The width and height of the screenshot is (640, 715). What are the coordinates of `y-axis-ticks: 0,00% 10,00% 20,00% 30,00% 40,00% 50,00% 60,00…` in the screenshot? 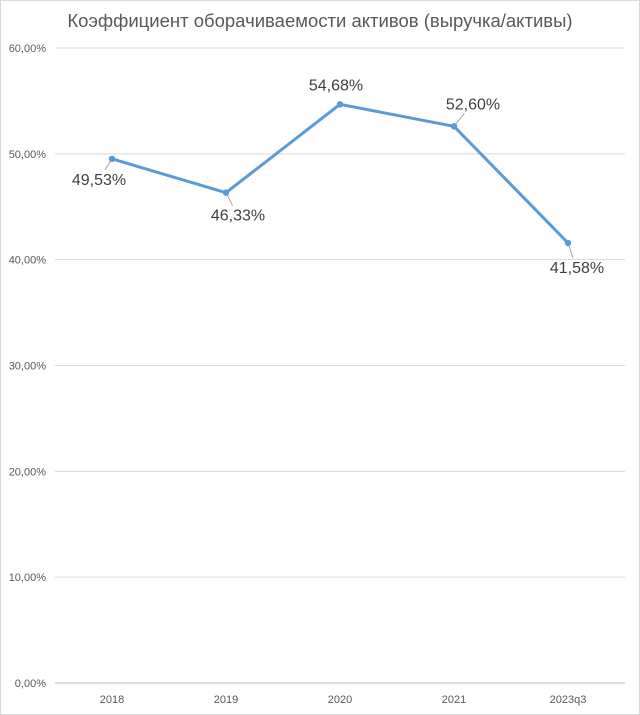 It's located at (28, 366).